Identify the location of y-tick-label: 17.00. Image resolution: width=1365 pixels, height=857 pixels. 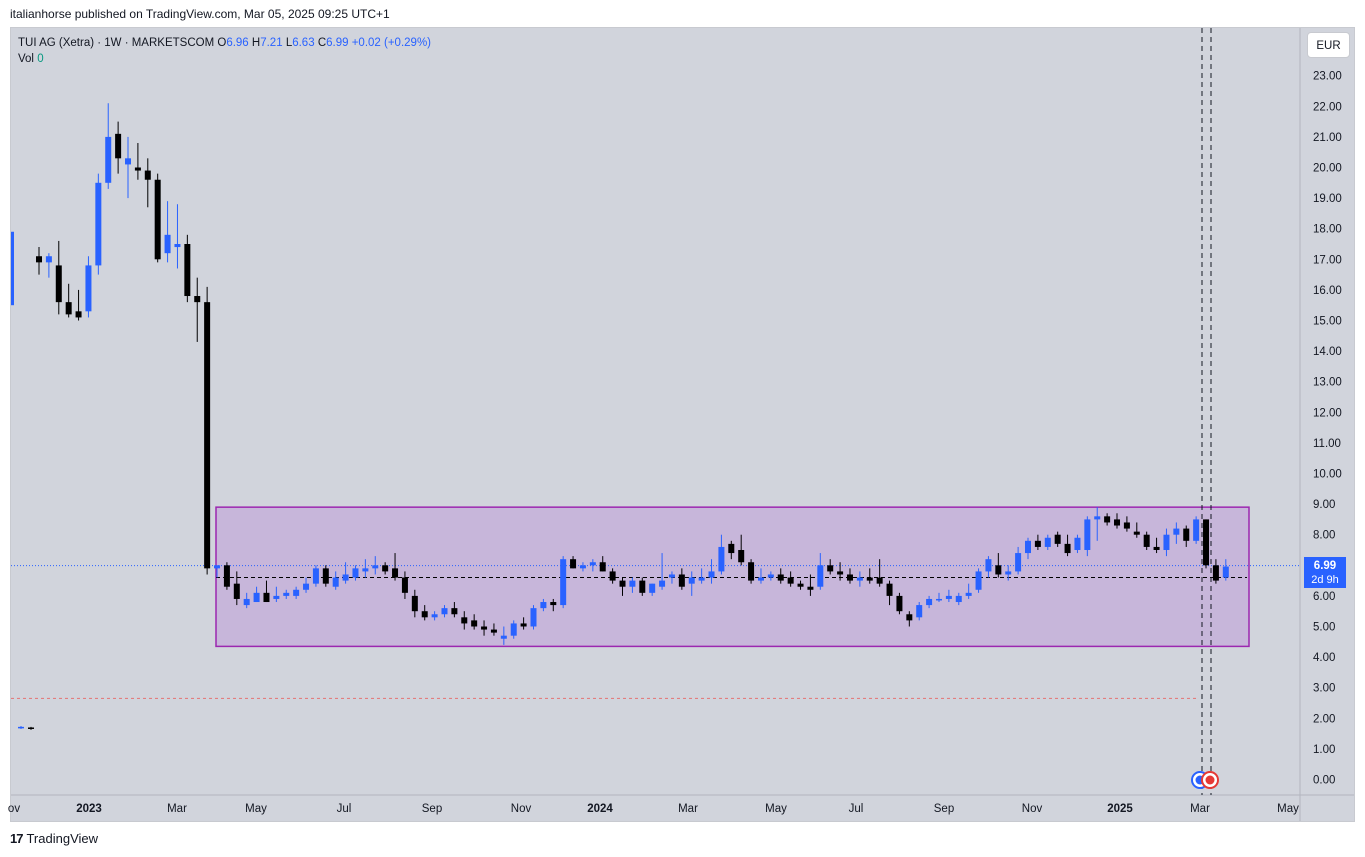
(1327, 260).